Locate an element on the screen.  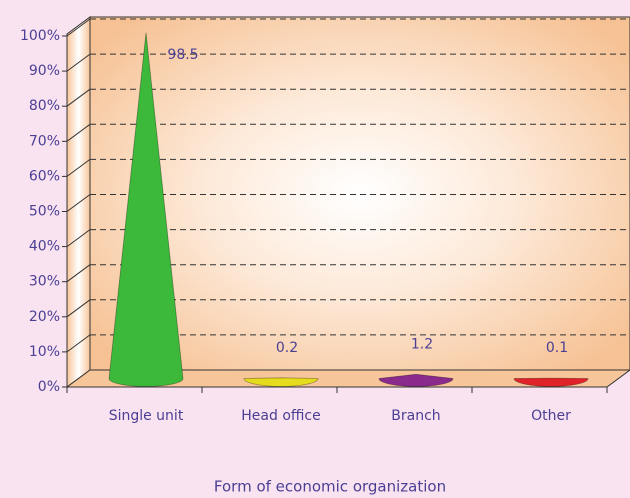
value-label: 98.5 is located at coordinates (182, 55).